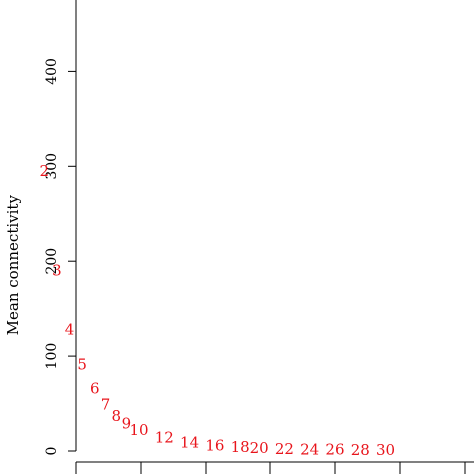 Image resolution: width=474 pixels, height=474 pixels. What do you see at coordinates (240, 447) in the screenshot?
I see `data-point-label: 18` at bounding box center [240, 447].